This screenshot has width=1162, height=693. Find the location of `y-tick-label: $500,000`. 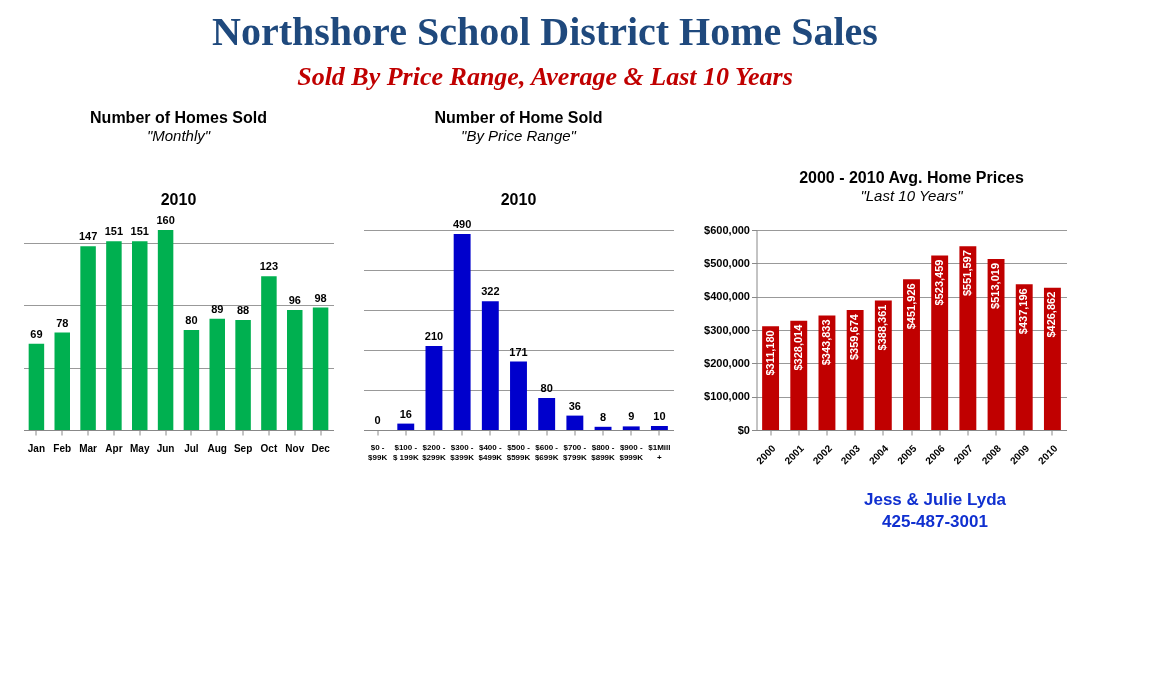

y-tick-label: $500,000 is located at coordinates (727, 262).